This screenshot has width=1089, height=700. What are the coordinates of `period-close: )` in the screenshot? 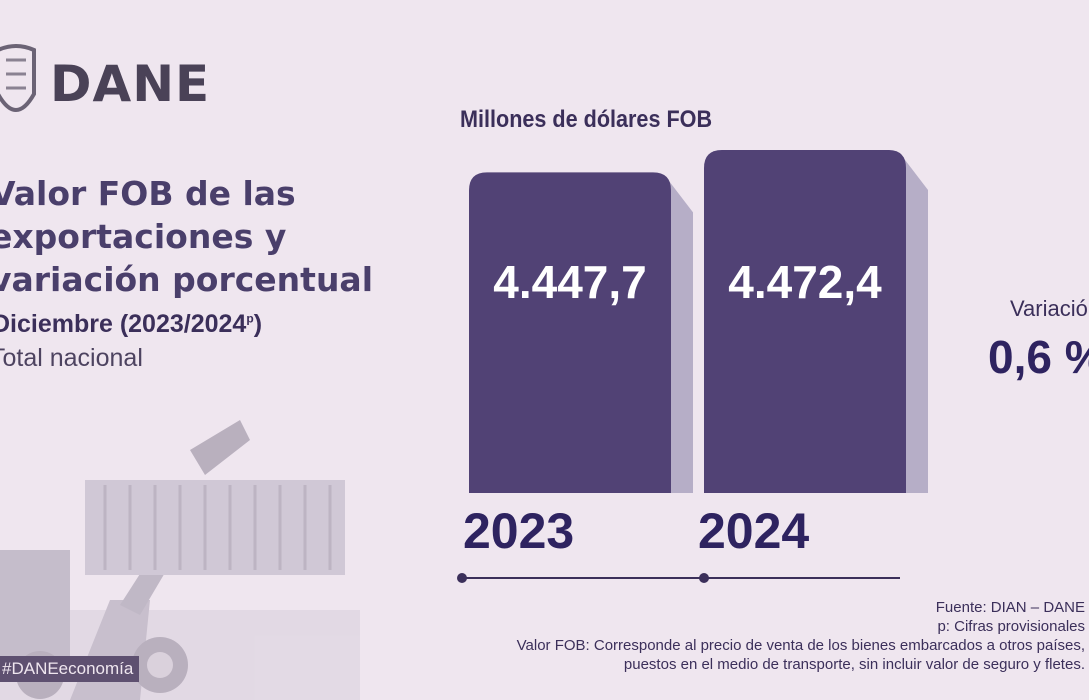 It's located at (258, 324).